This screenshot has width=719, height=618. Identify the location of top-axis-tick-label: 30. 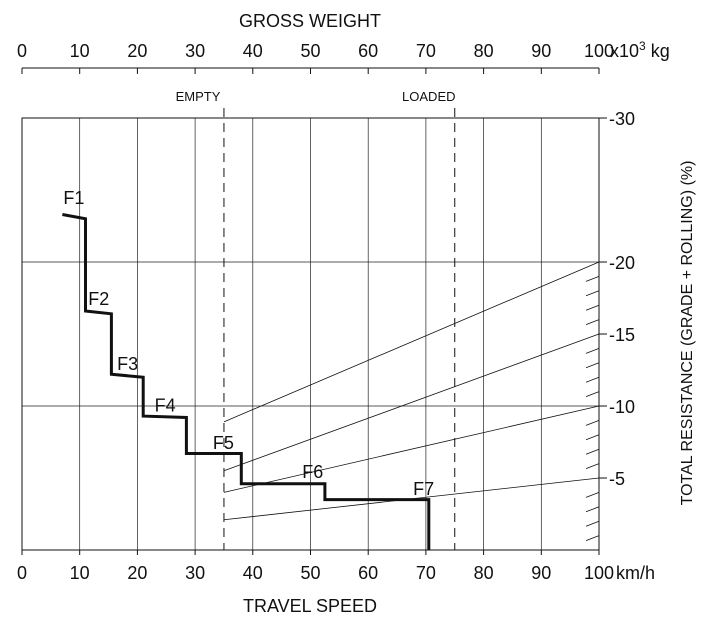
(195, 51).